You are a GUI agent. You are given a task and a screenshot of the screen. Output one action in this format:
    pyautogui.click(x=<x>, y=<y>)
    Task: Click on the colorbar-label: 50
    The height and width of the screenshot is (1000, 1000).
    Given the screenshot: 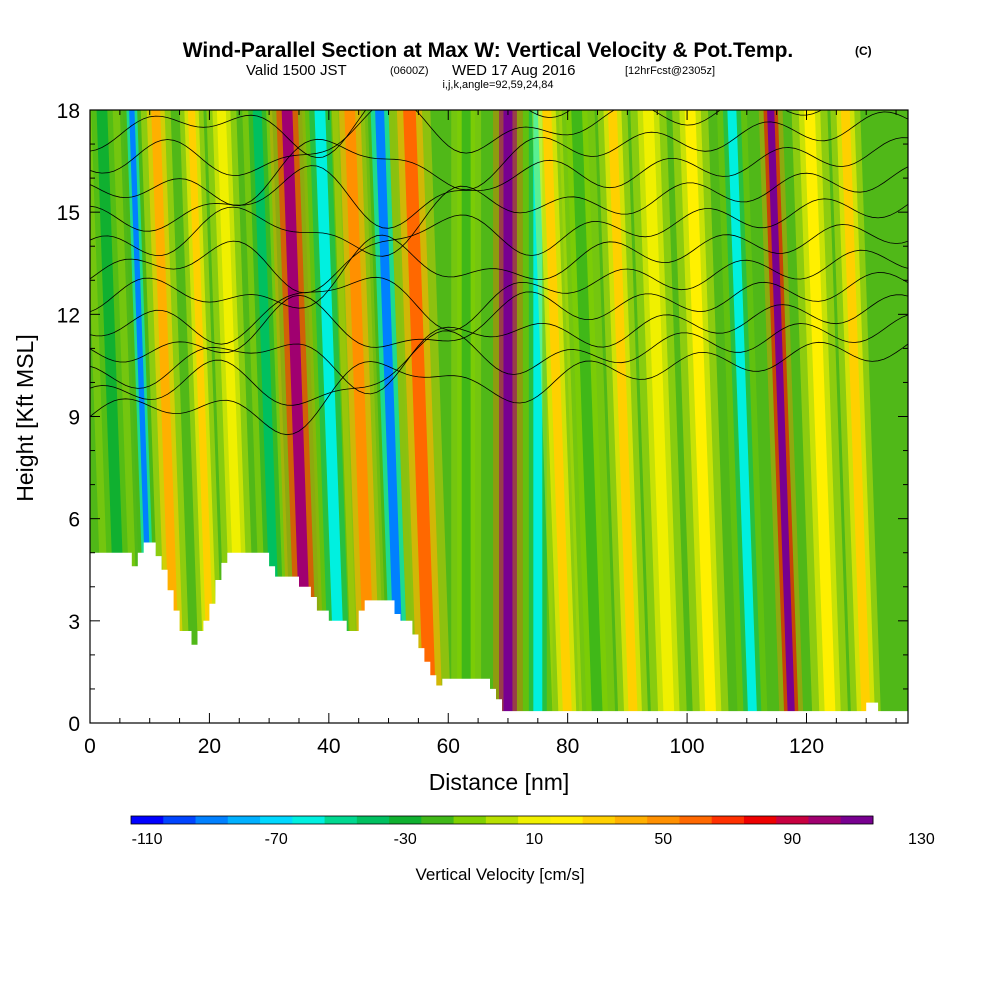 What is the action you would take?
    pyautogui.click(x=663, y=839)
    